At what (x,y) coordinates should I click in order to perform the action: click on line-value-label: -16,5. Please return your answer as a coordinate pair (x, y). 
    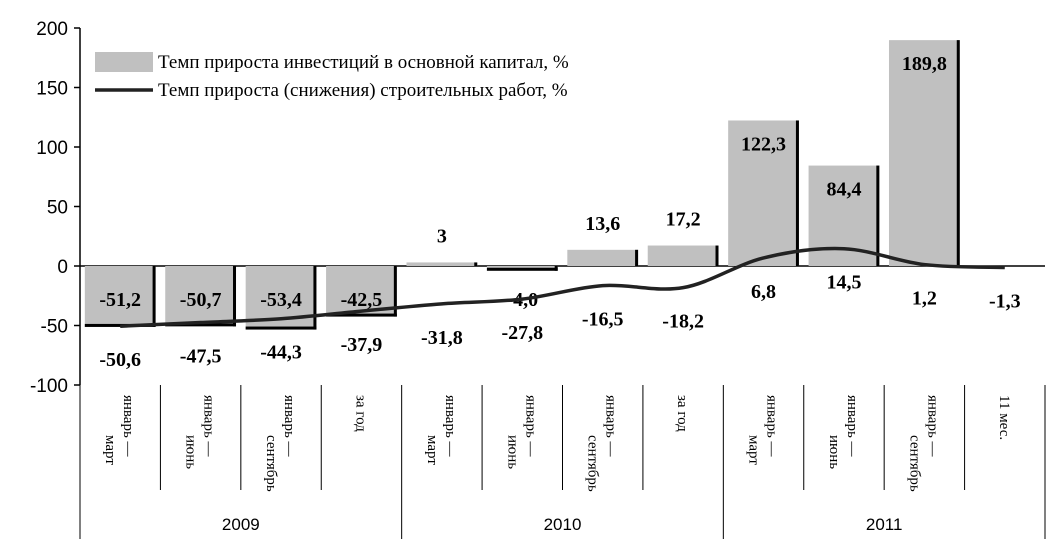
    Looking at the image, I should click on (603, 320).